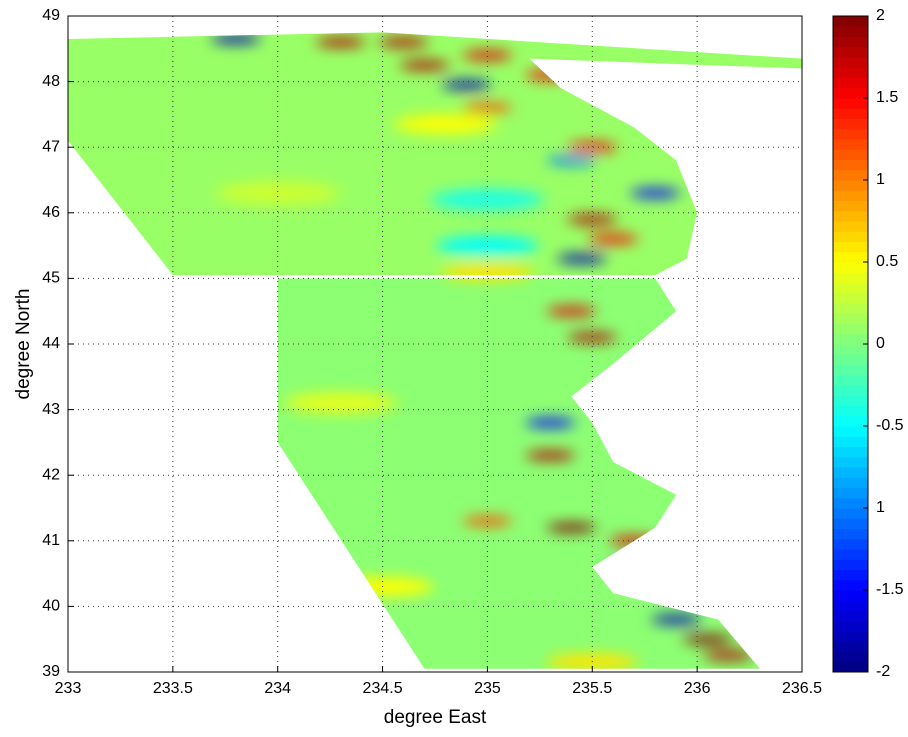 This screenshot has width=908, height=737. I want to click on x-tick-label: 234.5, so click(383, 688).